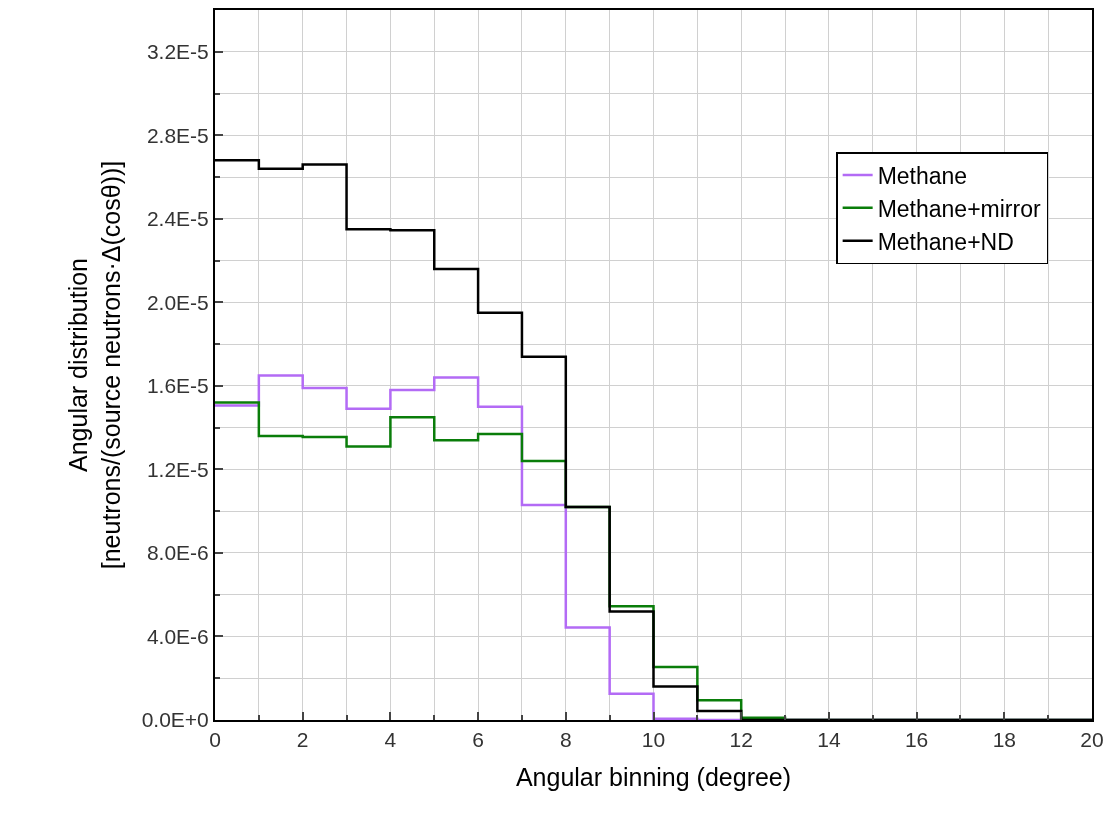  Describe the element at coordinates (829, 740) in the screenshot. I see `x-tick-label: 14` at that location.